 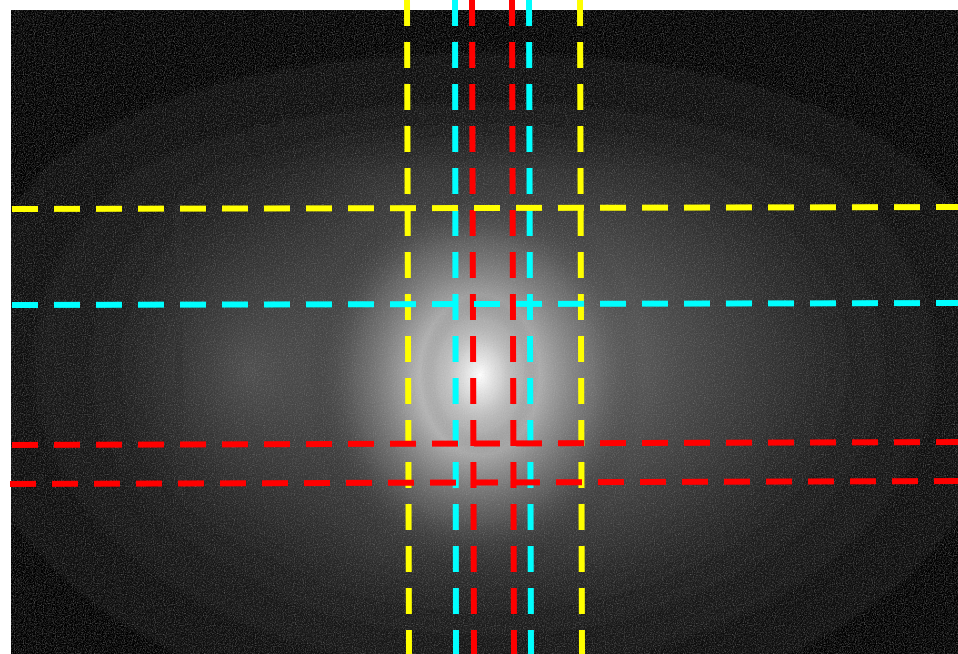 I want to click on horizontal-red-lower-line, so click(x=483, y=482).